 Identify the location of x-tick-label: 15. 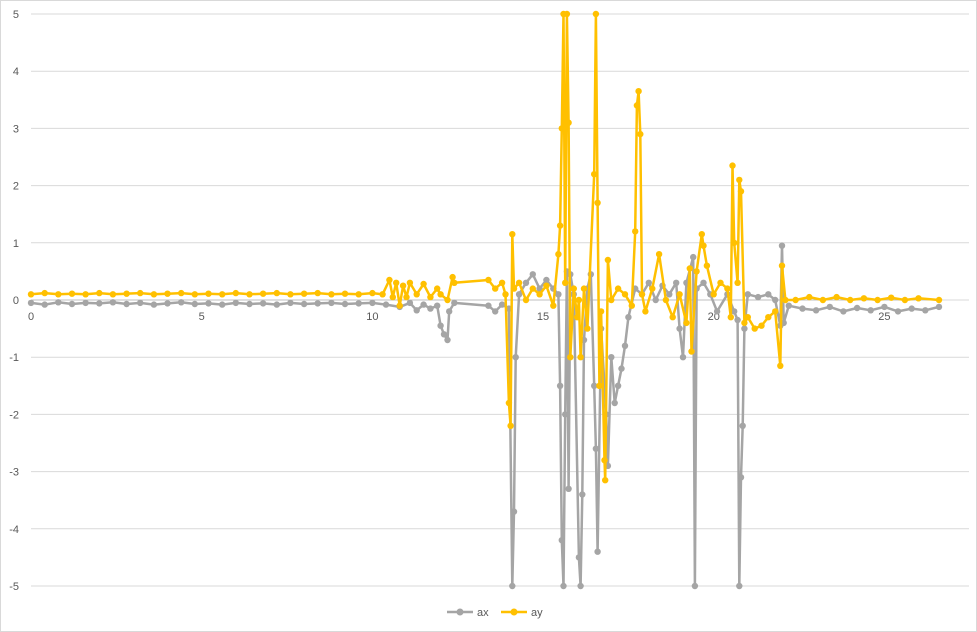
(543, 317).